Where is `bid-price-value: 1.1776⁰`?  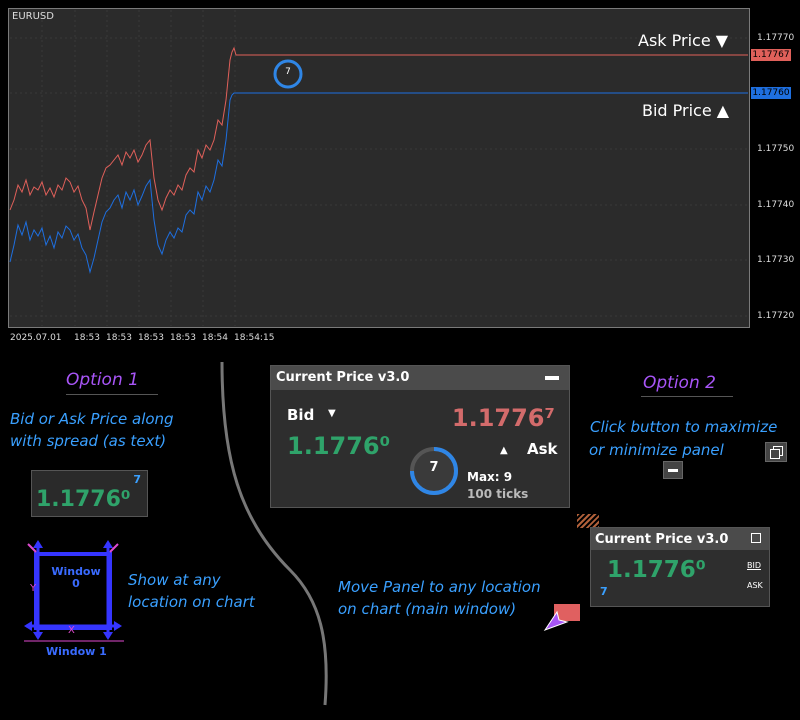
bid-price-value: 1.1776⁰ is located at coordinates (339, 446).